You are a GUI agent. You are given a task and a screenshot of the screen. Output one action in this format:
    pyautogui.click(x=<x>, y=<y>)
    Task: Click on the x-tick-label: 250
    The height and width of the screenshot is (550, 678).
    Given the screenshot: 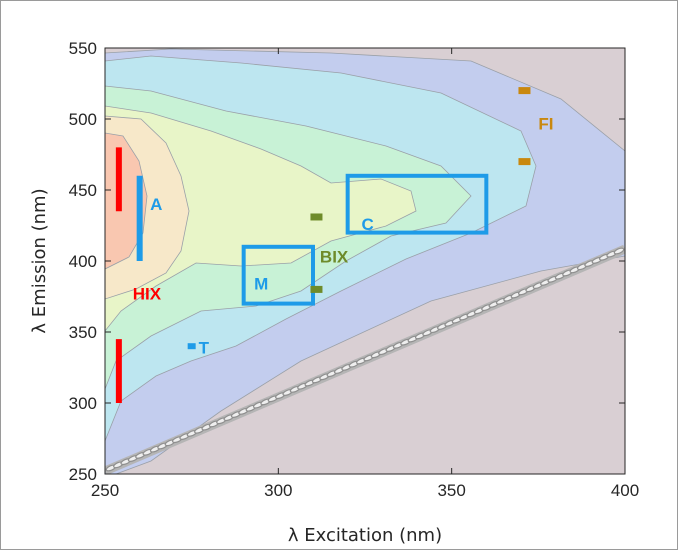 What is the action you would take?
    pyautogui.click(x=105, y=490)
    